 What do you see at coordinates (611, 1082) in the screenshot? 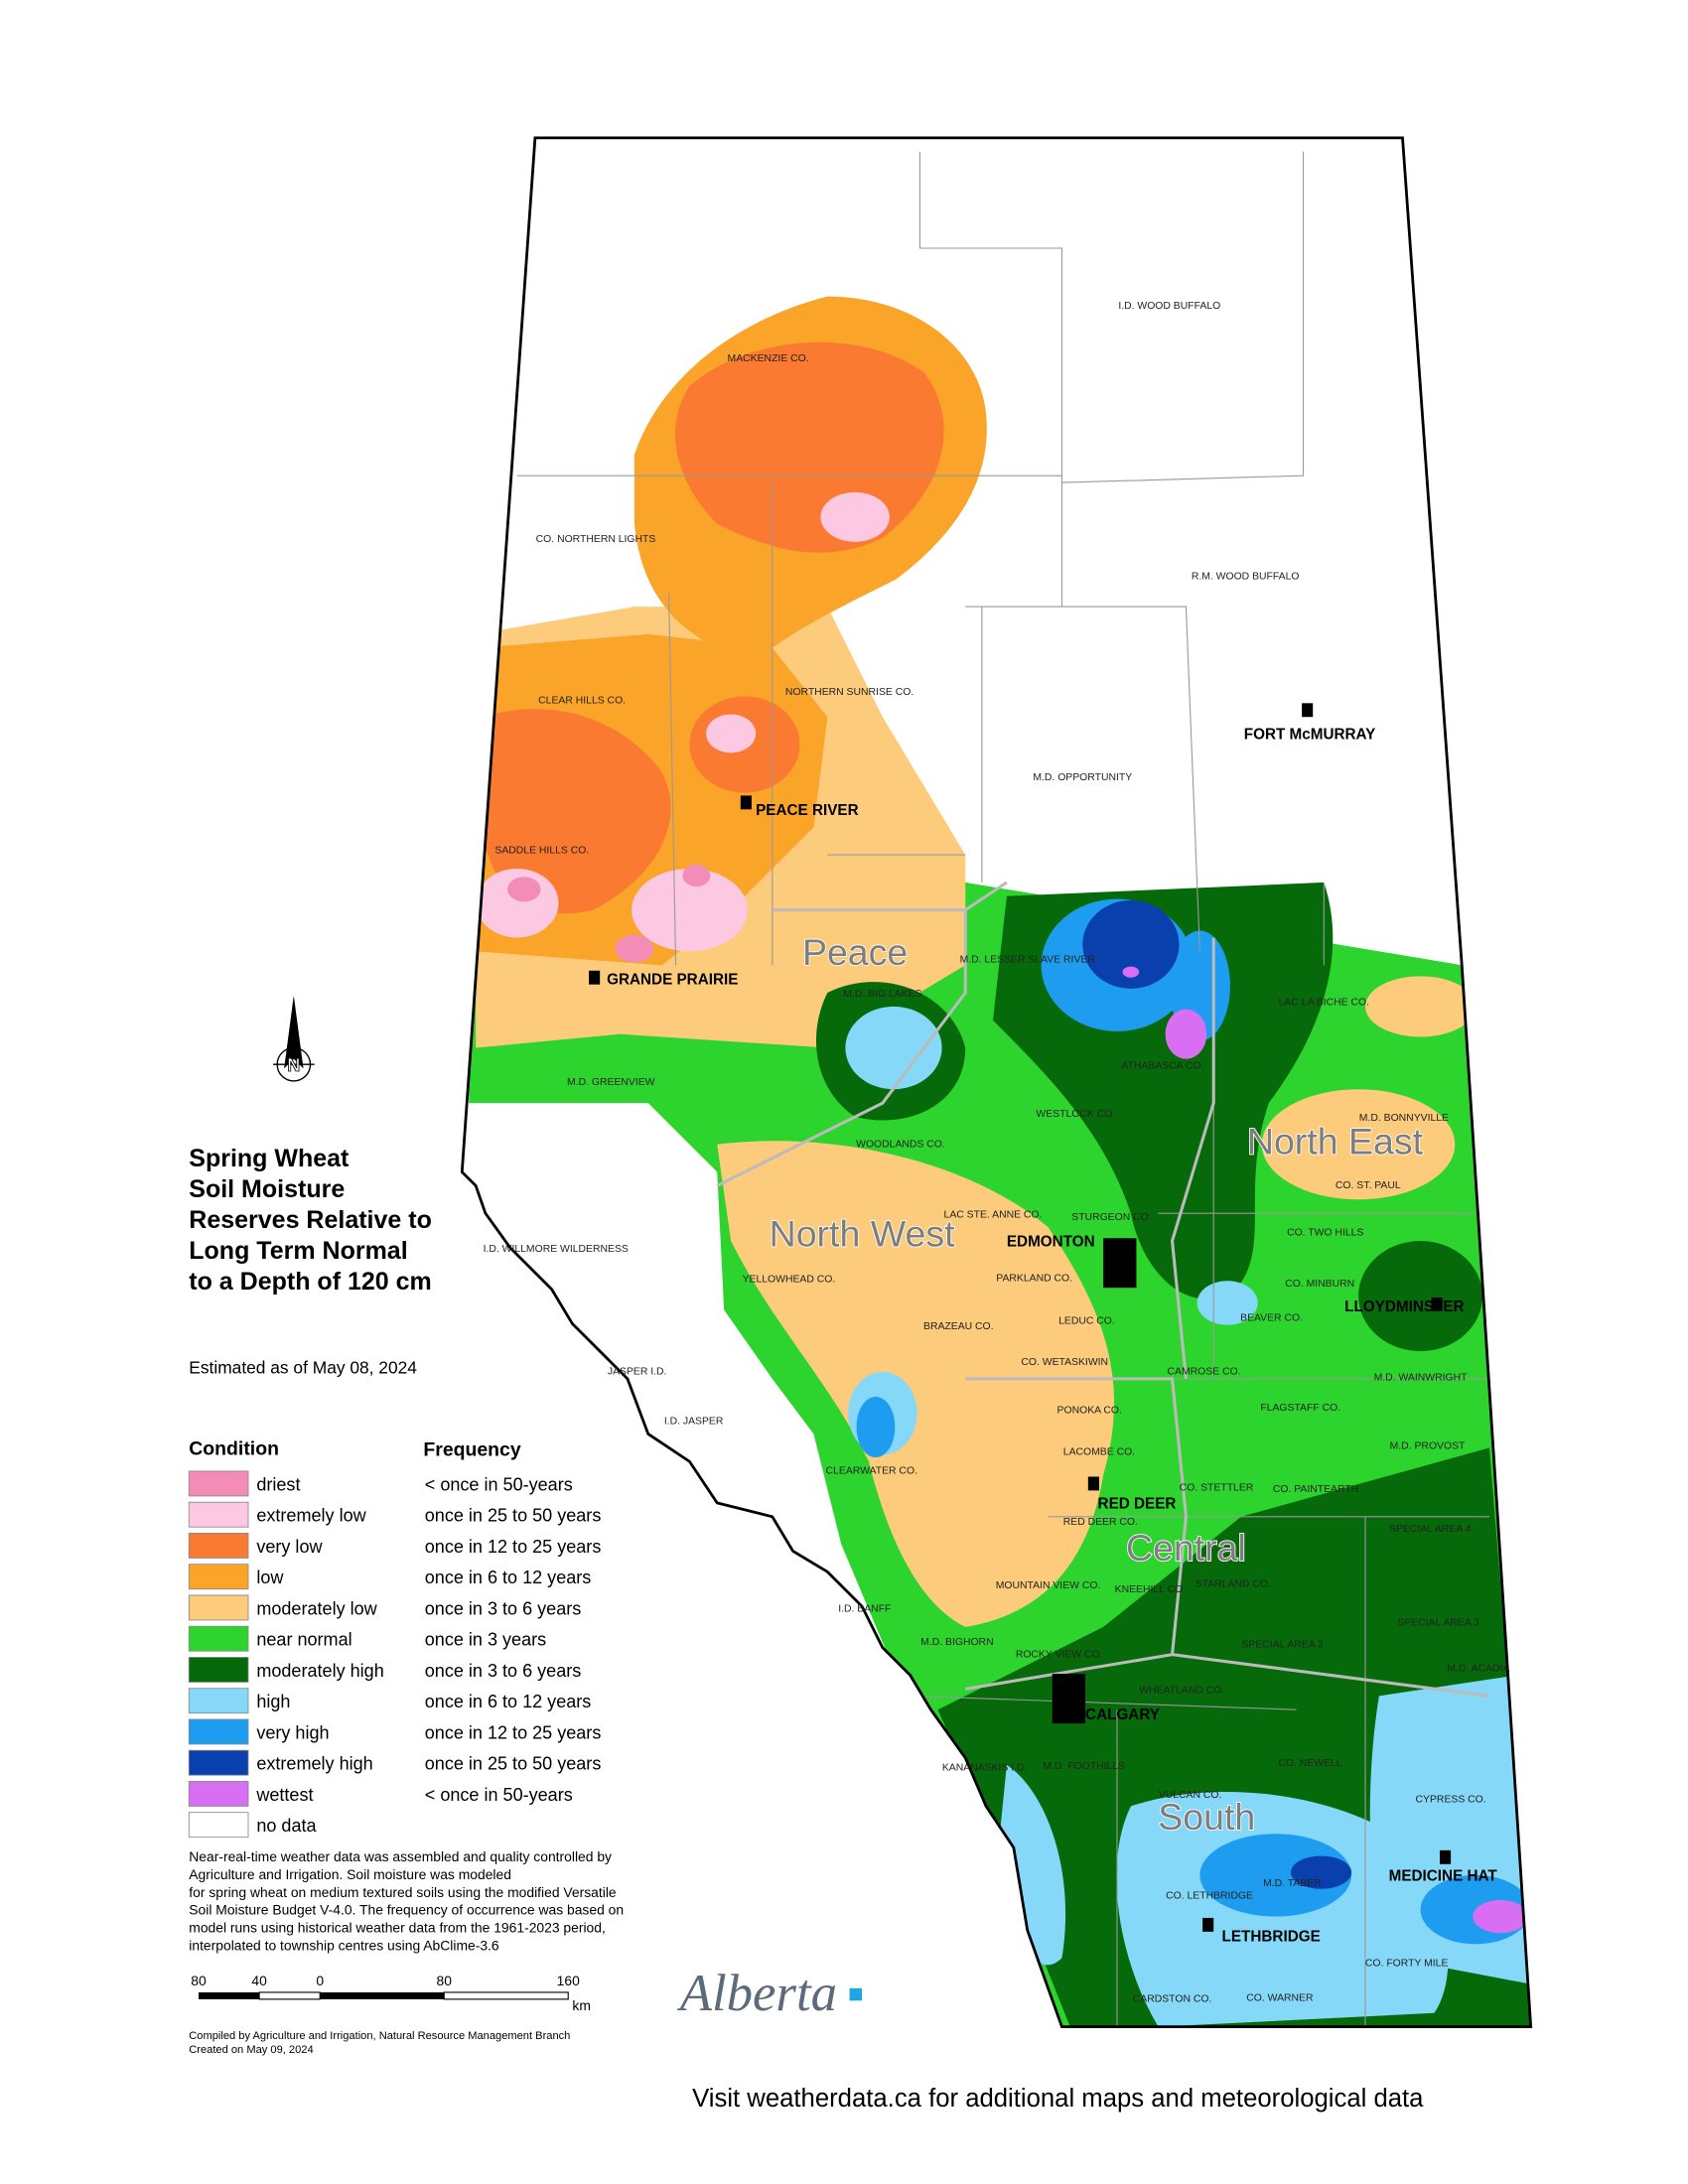
I see `municipality-label: M.D. GREENVIEW` at bounding box center [611, 1082].